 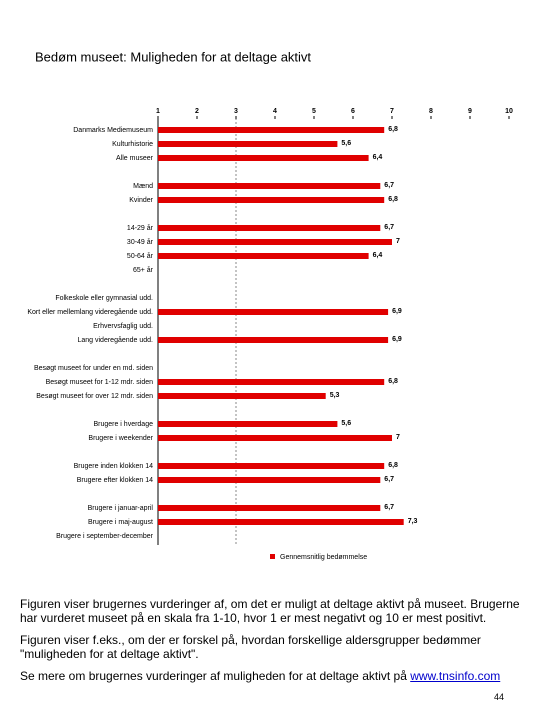 I want to click on category-label: Brugere i januar-april, so click(x=121, y=508).